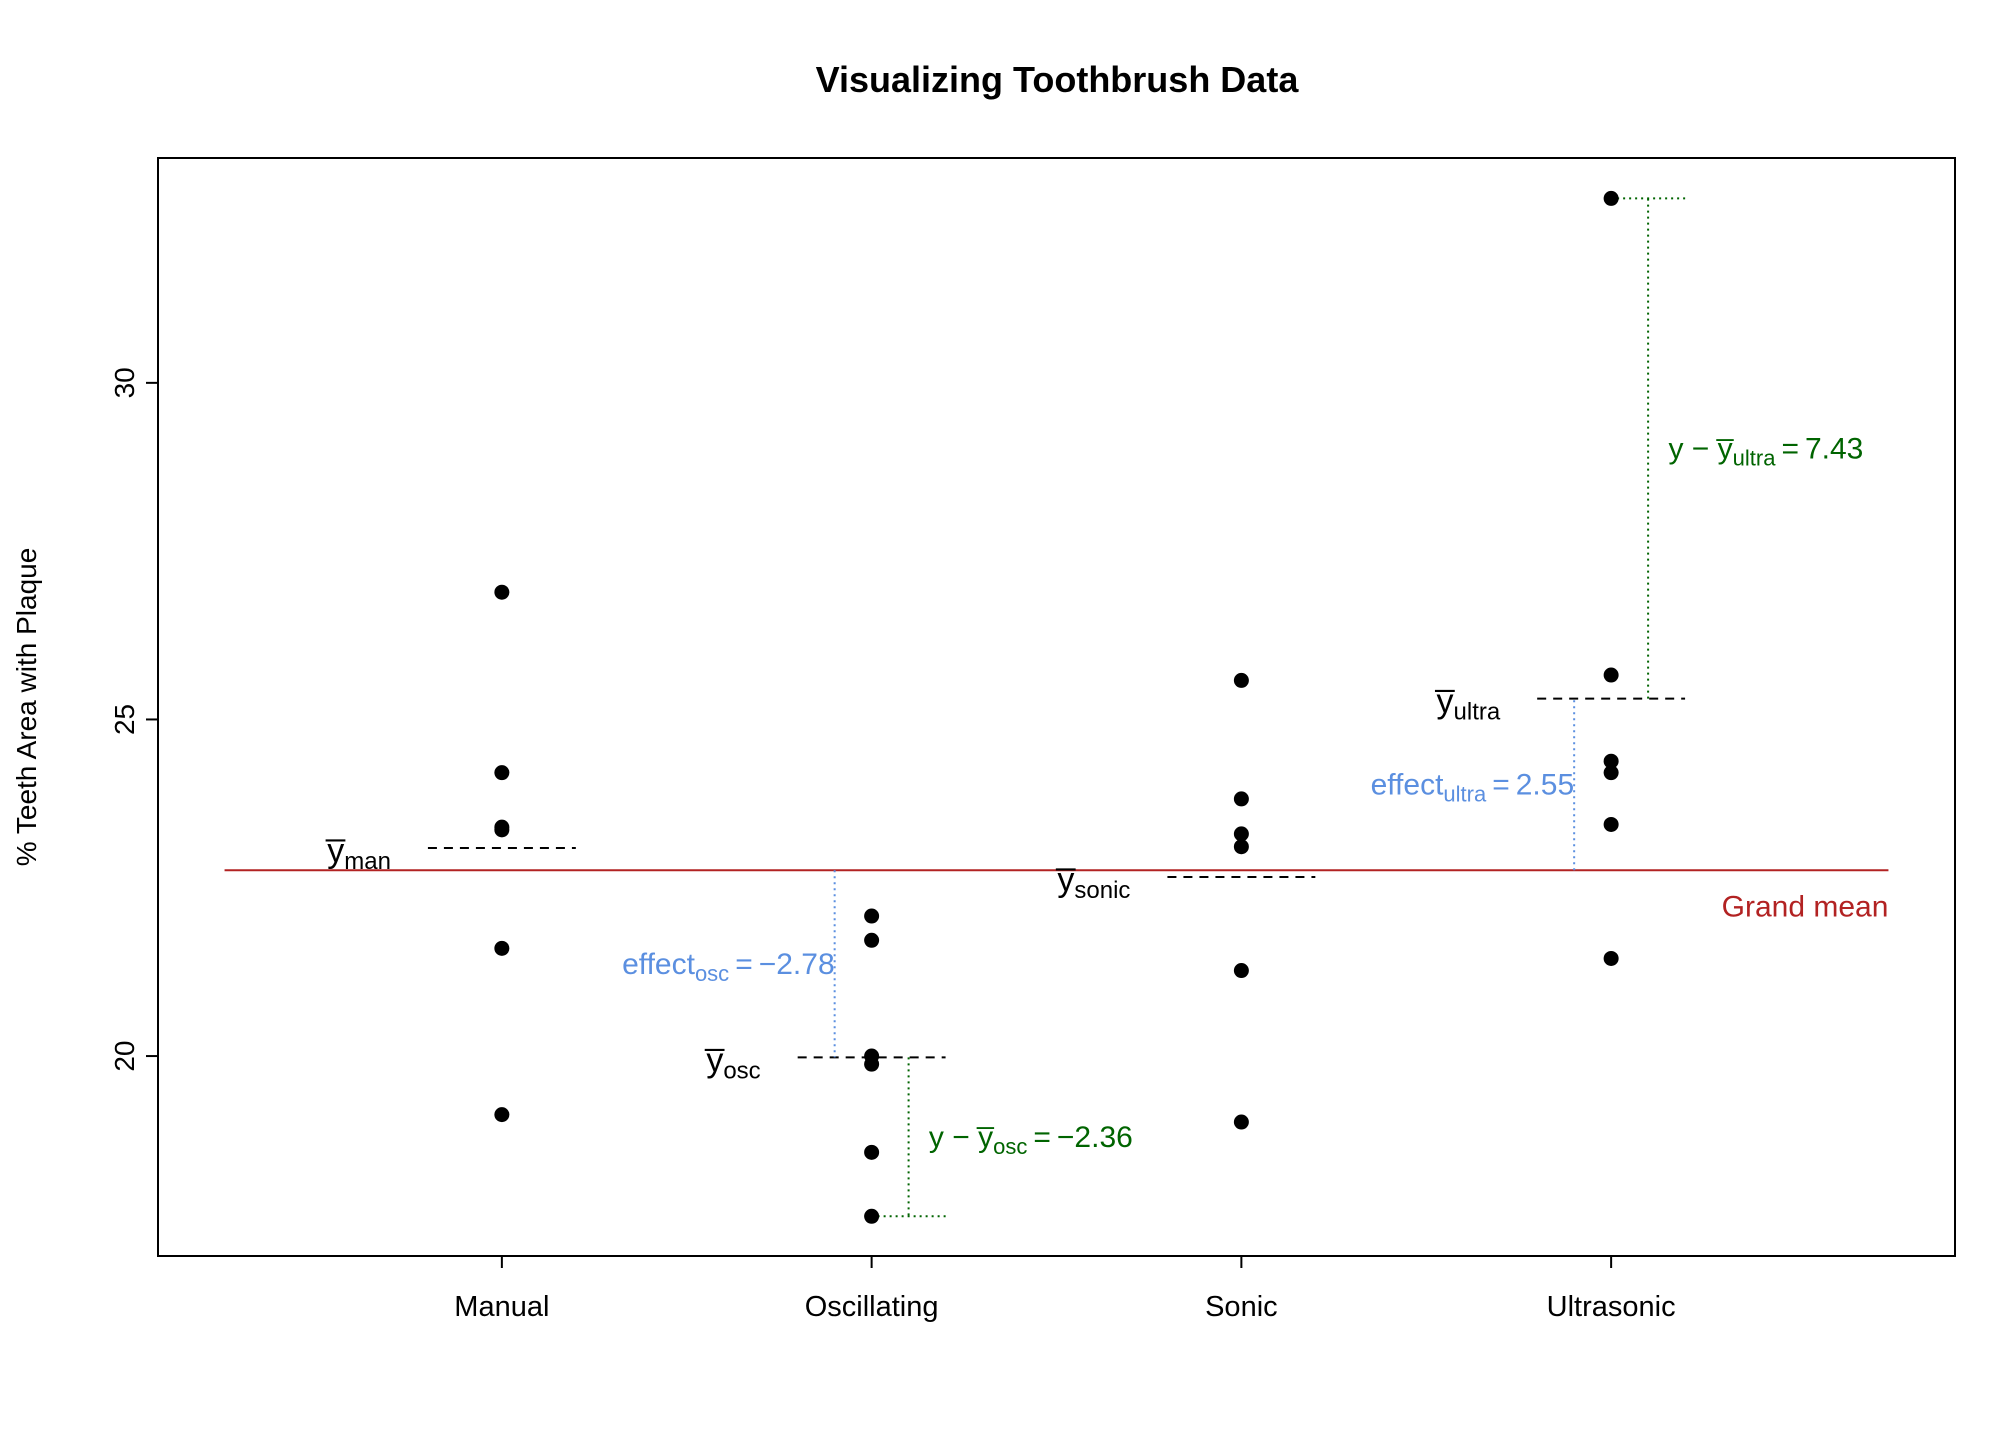  Describe the element at coordinates (124, 382) in the screenshot. I see `y-tick-label: 30` at that location.